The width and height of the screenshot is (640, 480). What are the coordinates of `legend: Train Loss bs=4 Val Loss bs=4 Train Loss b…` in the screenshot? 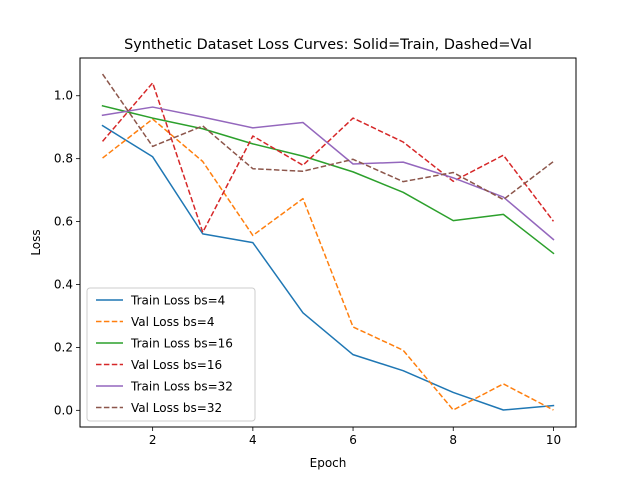 It's located at (171, 354).